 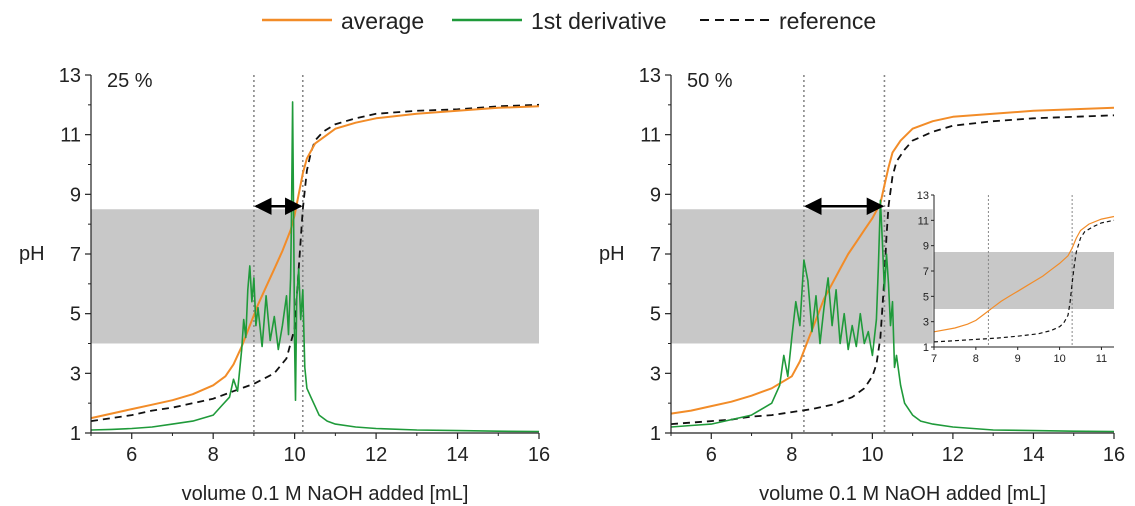 I want to click on legend-label-reference: reference, so click(x=827, y=21).